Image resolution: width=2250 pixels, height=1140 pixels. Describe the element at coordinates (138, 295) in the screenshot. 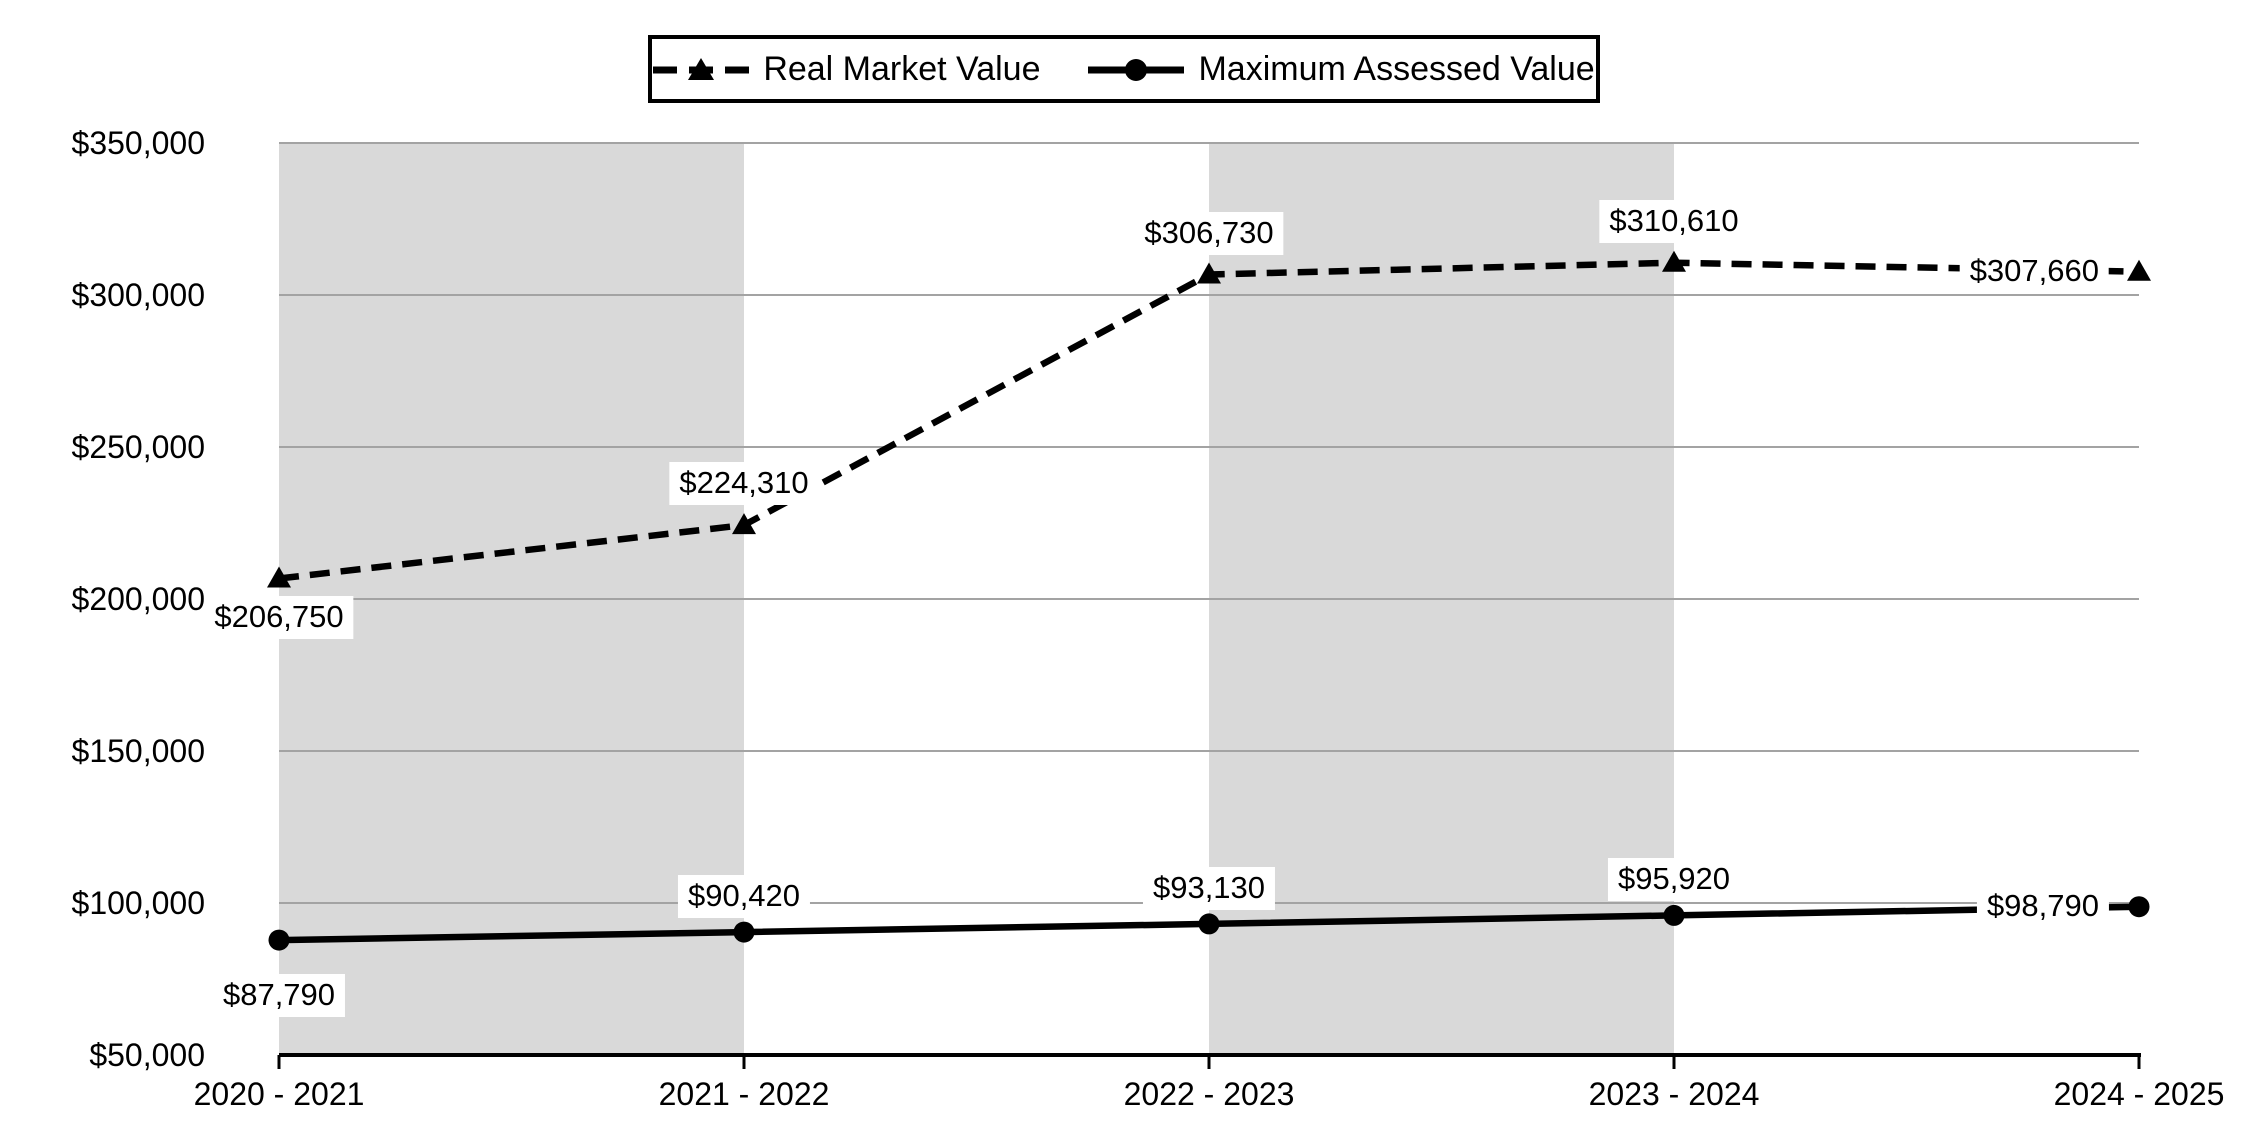

I see `y-axis-tick-label: $300,000` at that location.